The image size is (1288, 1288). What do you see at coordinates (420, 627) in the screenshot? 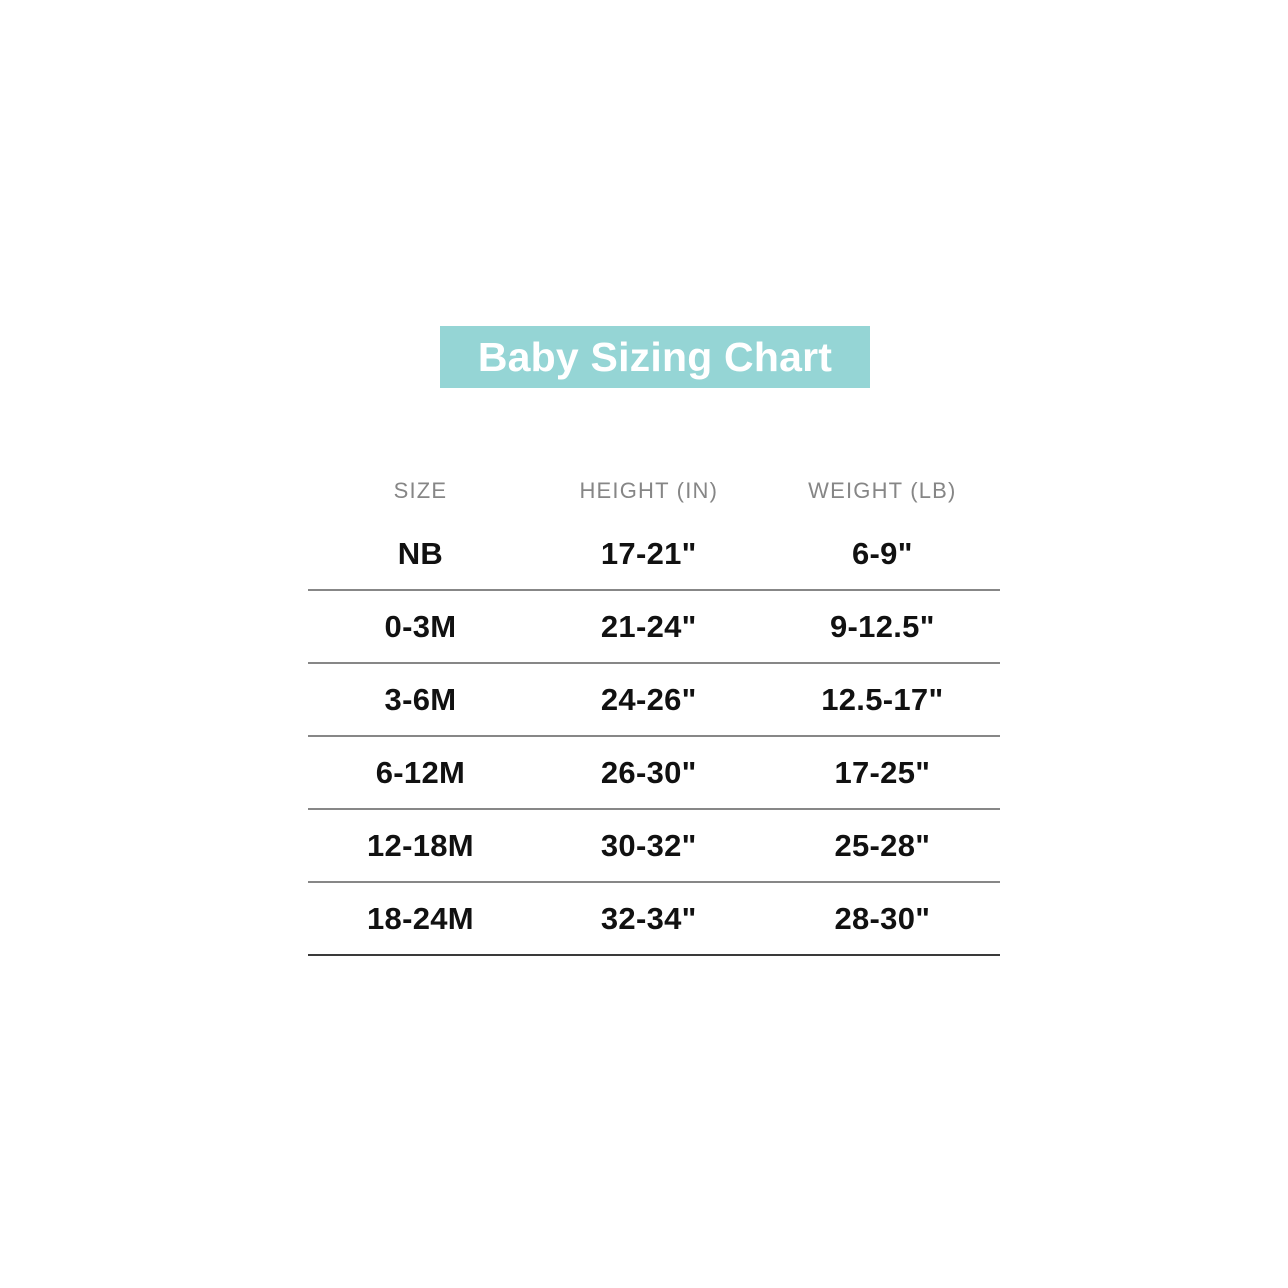
I see `cell-size: 0-3M` at bounding box center [420, 627].